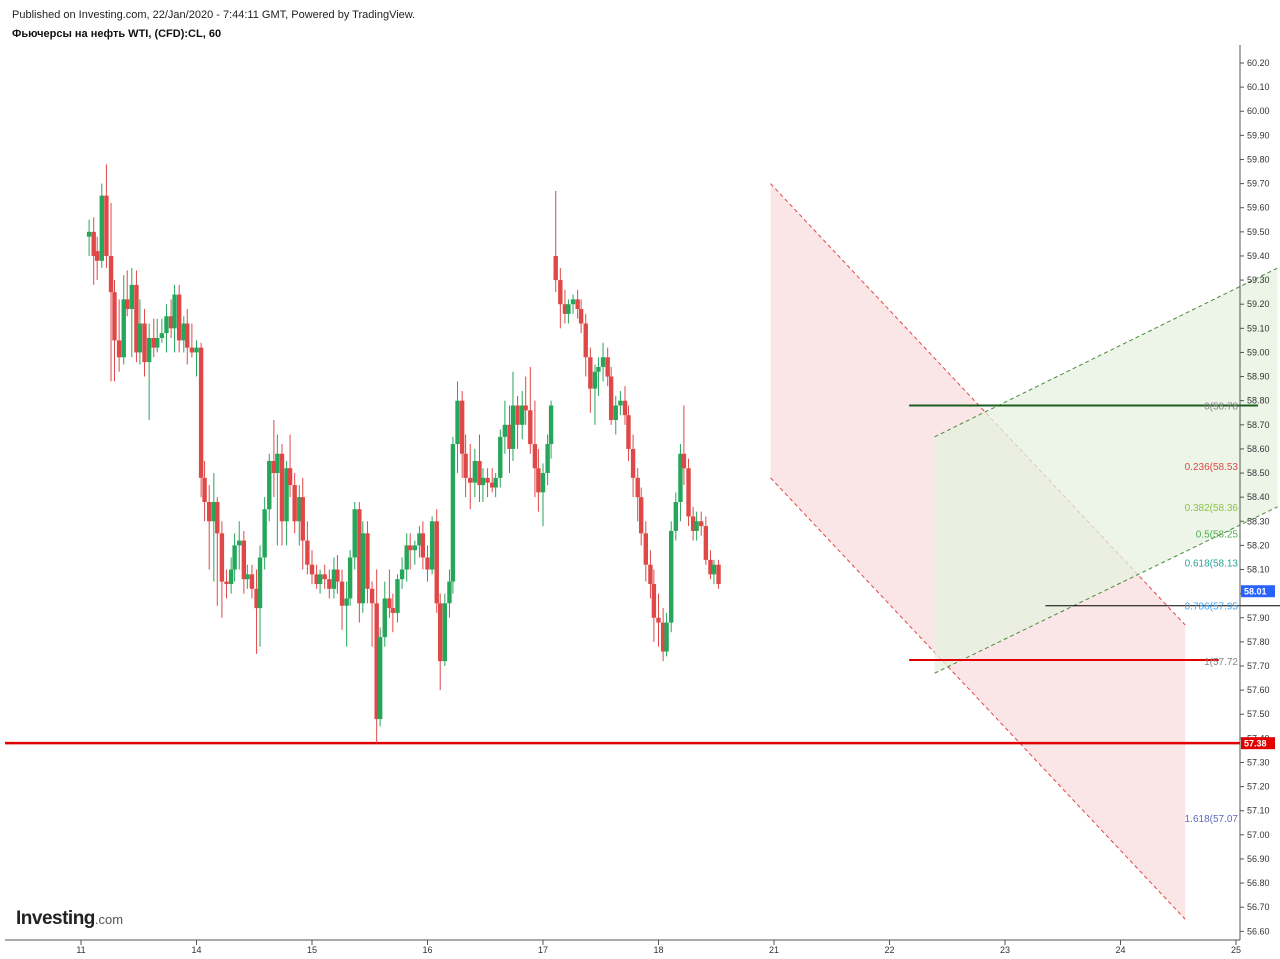 This screenshot has height=959, width=1280. What do you see at coordinates (1106, 590) in the screenshot?
I see `channel-up-lower-line` at bounding box center [1106, 590].